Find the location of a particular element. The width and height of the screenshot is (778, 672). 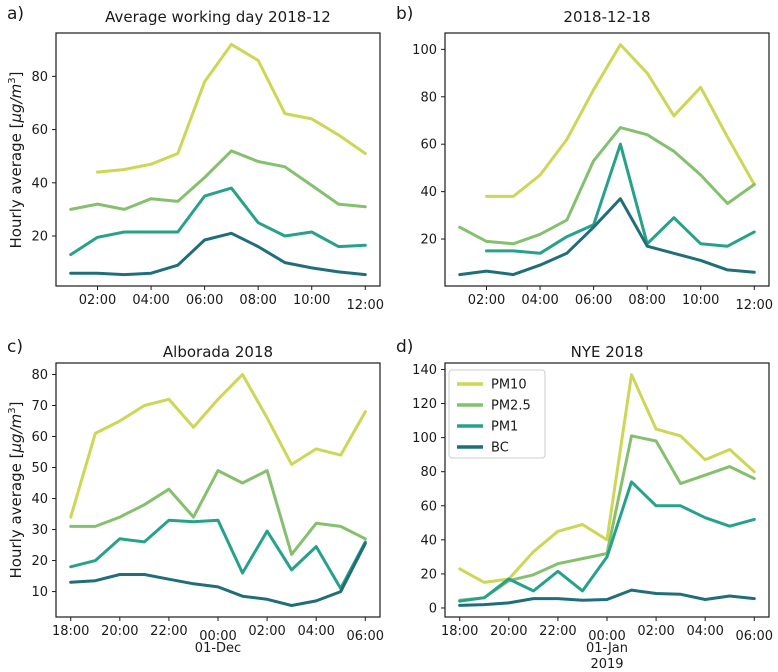

x-axis-date-label: 01-Dec is located at coordinates (218, 648).